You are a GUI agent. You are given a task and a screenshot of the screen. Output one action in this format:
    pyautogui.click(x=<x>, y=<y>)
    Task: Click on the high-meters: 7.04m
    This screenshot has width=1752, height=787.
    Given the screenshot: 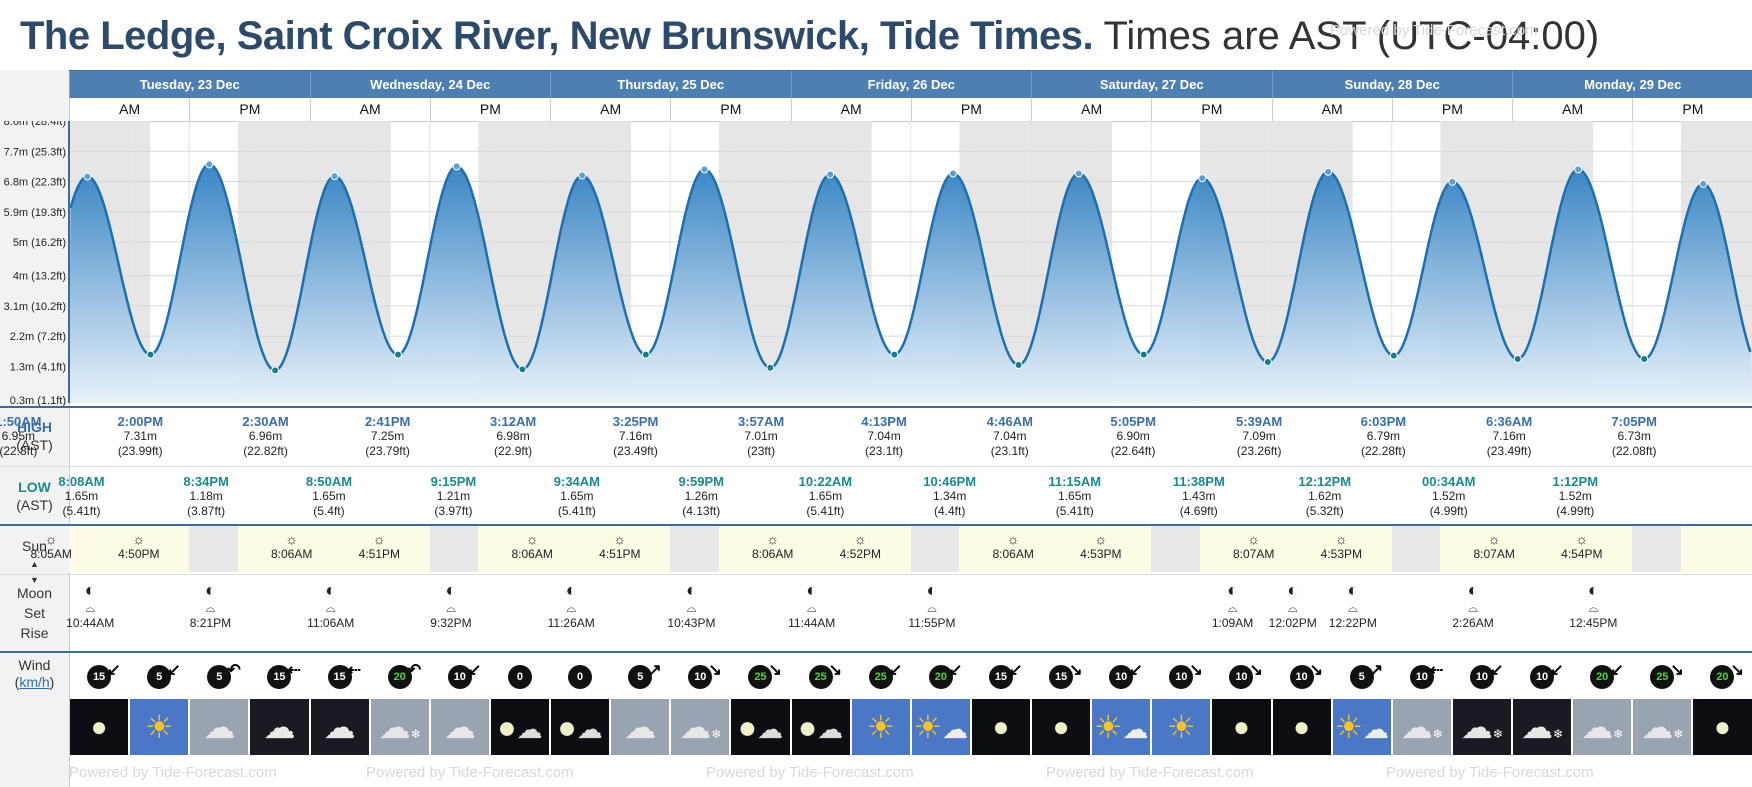 What is the action you would take?
    pyautogui.click(x=884, y=436)
    